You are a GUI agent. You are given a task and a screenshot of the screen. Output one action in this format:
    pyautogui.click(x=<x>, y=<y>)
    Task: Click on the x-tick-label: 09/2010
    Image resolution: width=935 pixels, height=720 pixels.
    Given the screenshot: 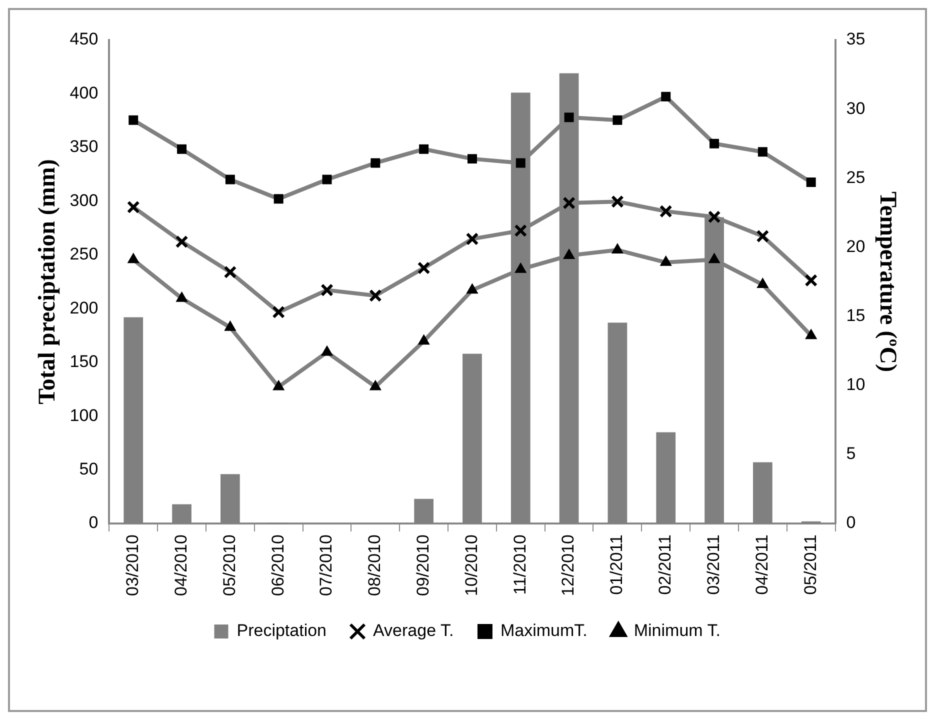 What is the action you would take?
    pyautogui.click(x=423, y=565)
    